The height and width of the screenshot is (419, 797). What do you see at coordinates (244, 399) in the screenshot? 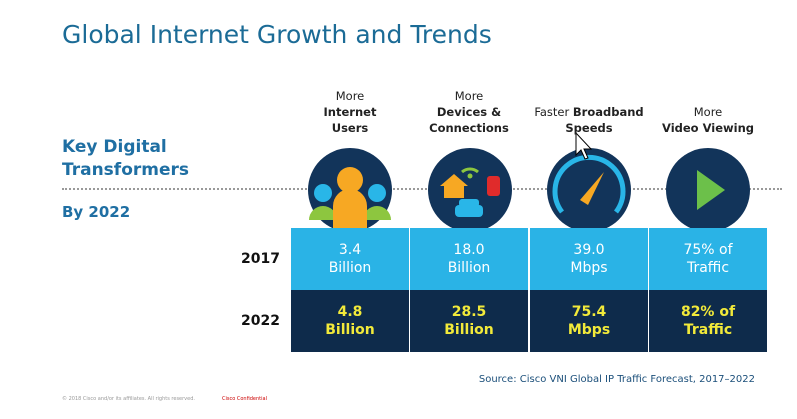
I see `confidential: Cisco Confidential` at bounding box center [244, 399].